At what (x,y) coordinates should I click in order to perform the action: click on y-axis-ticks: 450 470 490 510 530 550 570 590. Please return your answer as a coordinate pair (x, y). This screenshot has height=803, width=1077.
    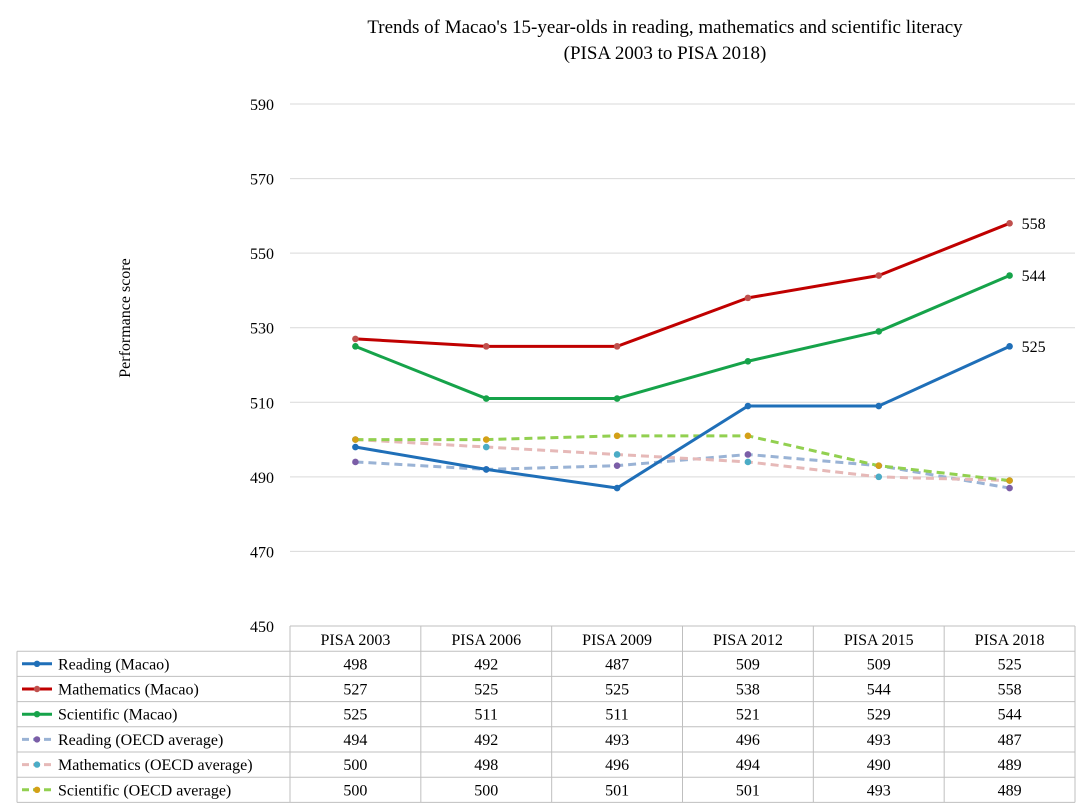
    Looking at the image, I should click on (262, 366).